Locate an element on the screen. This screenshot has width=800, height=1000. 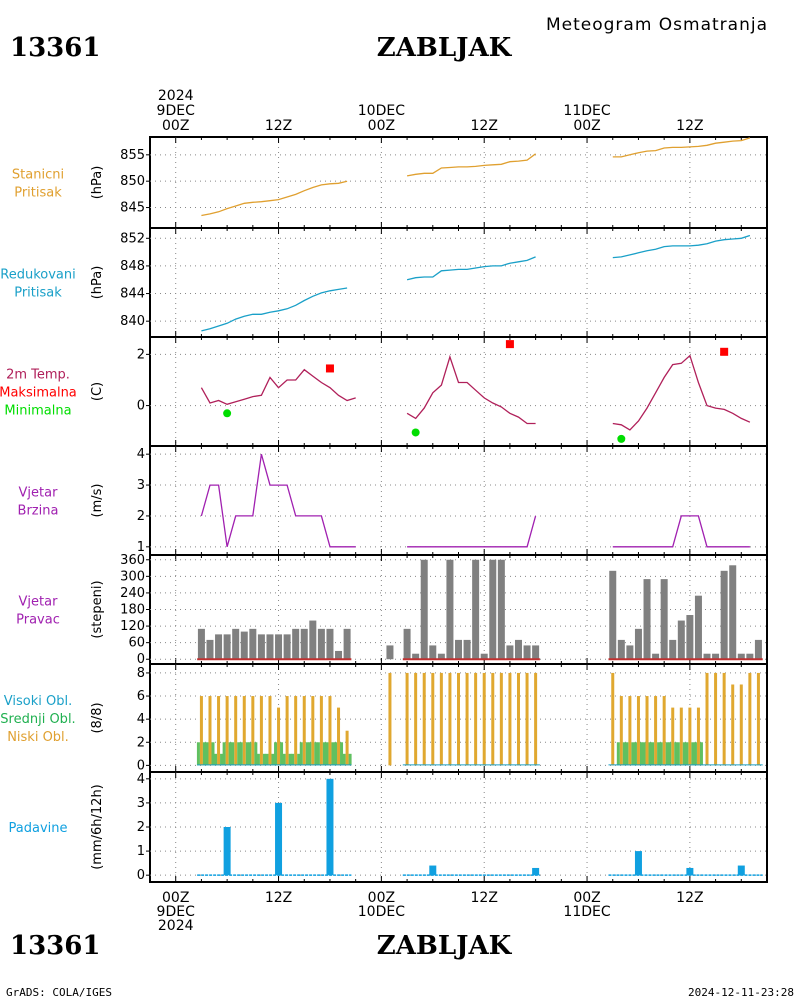
panel-label: 2m Temp. is located at coordinates (38, 375).